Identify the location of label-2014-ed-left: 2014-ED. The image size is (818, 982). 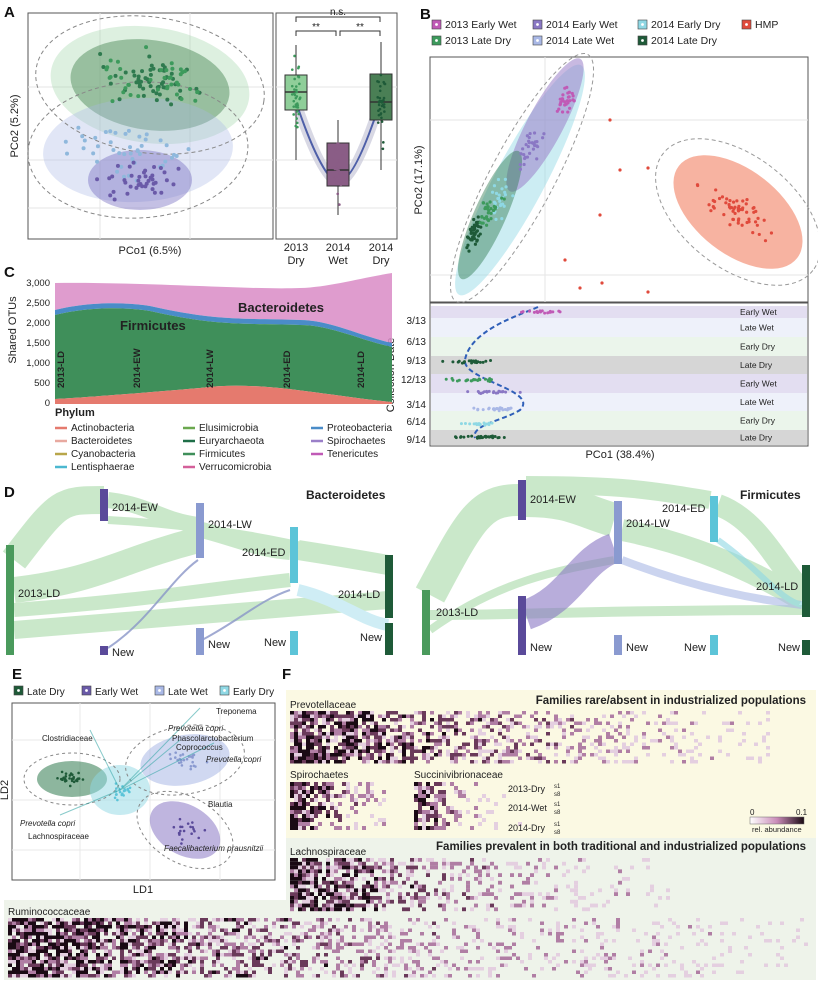
(263, 553).